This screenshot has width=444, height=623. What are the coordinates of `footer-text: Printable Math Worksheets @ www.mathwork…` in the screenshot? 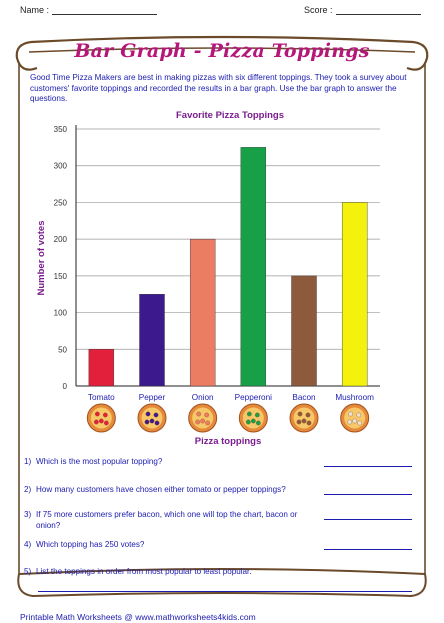 It's located at (138, 617).